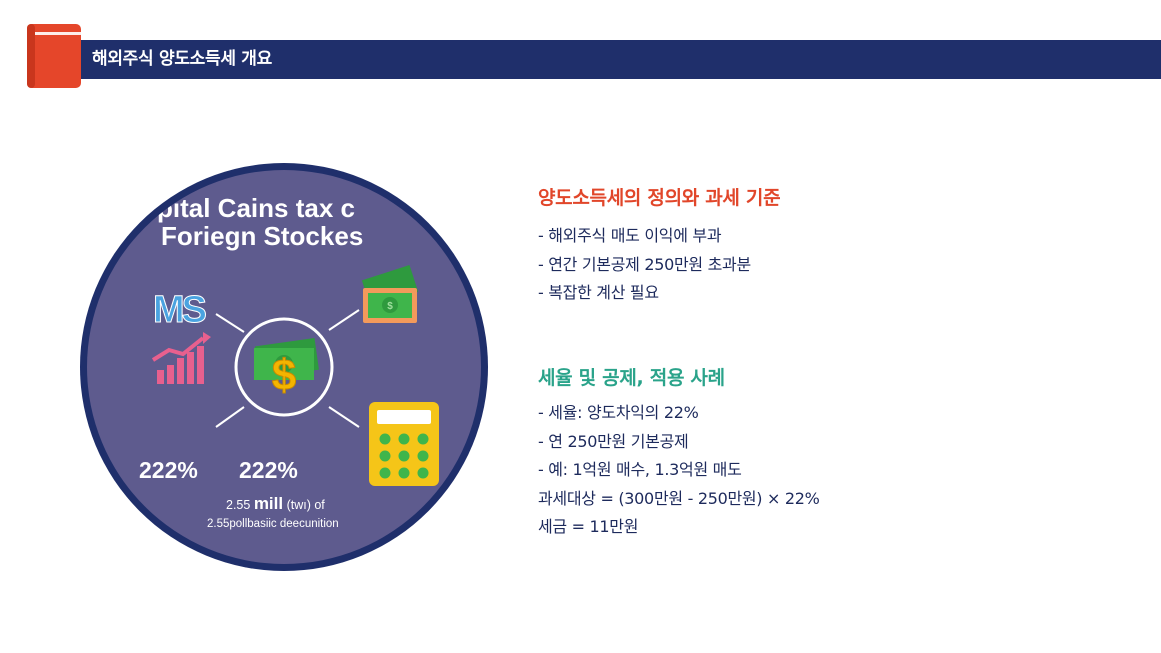  I want to click on calculator-icon, so click(404, 444).